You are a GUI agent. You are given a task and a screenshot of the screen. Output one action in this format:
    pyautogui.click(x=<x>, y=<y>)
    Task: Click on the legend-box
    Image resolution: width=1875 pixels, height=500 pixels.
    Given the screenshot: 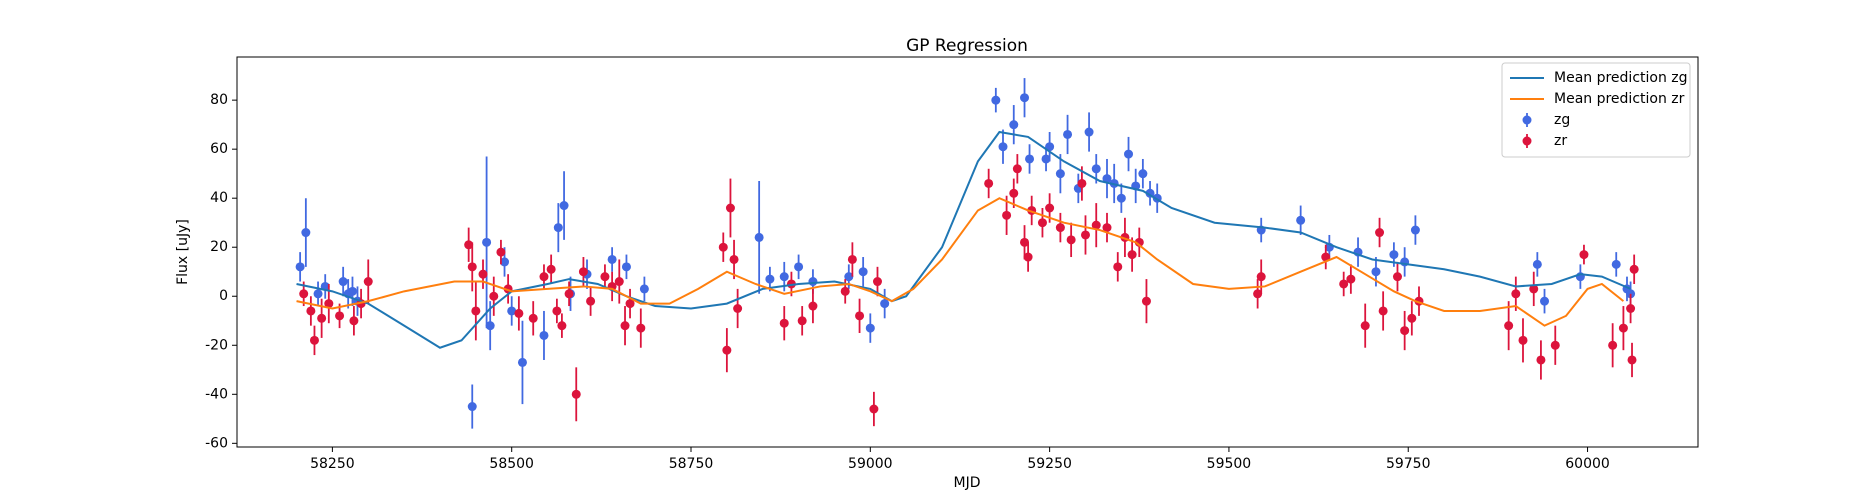 What is the action you would take?
    pyautogui.click(x=1596, y=110)
    